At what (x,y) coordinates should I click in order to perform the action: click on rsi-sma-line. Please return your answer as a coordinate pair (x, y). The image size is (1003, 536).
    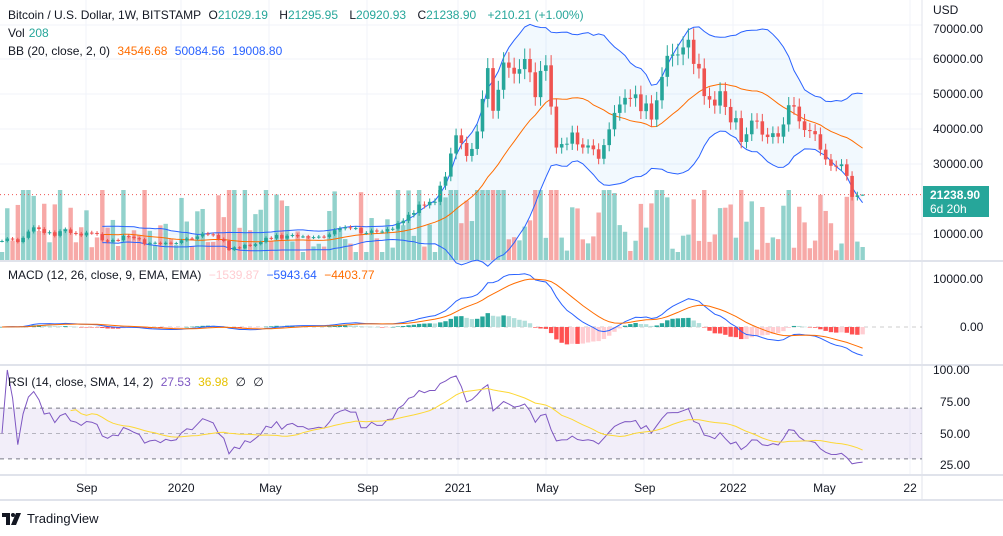
    Looking at the image, I should click on (466, 419).